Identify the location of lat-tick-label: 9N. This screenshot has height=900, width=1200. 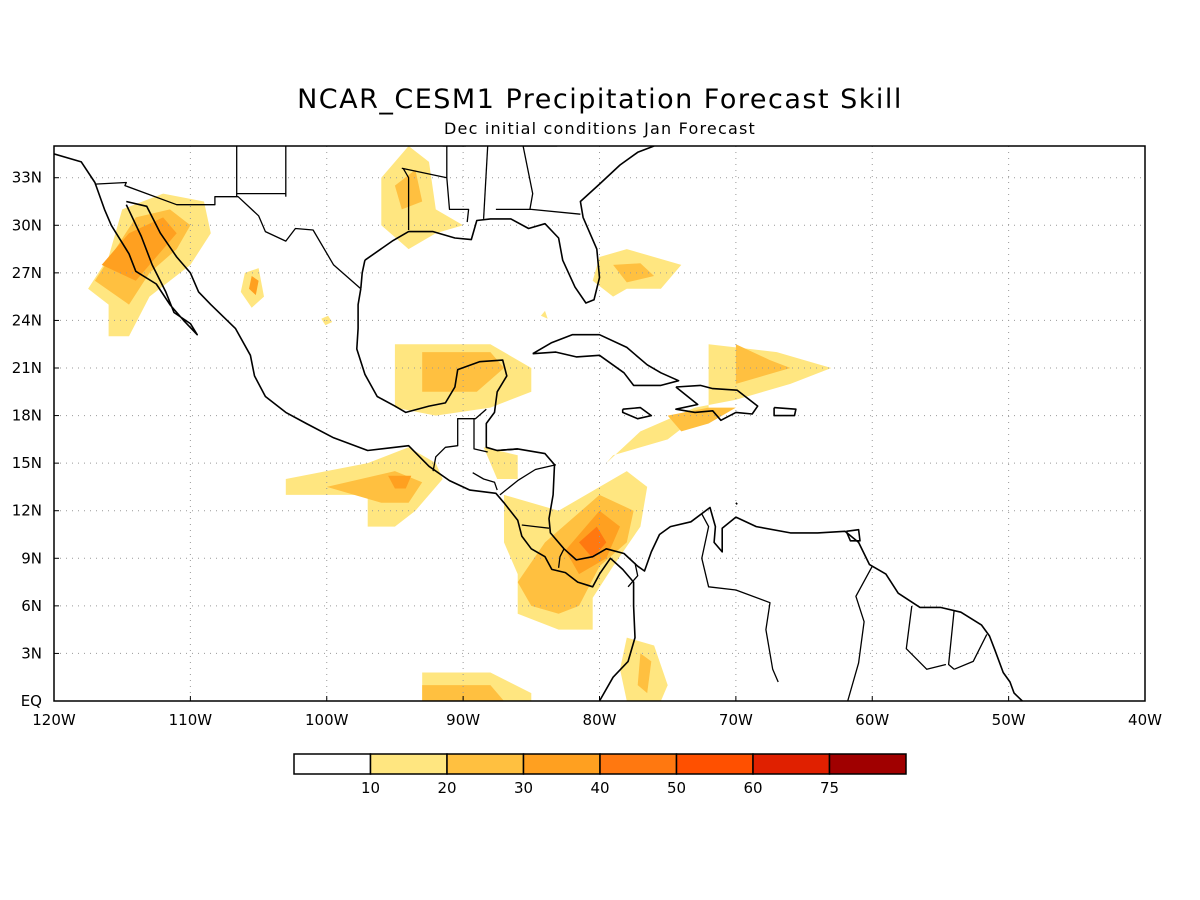
(31, 558).